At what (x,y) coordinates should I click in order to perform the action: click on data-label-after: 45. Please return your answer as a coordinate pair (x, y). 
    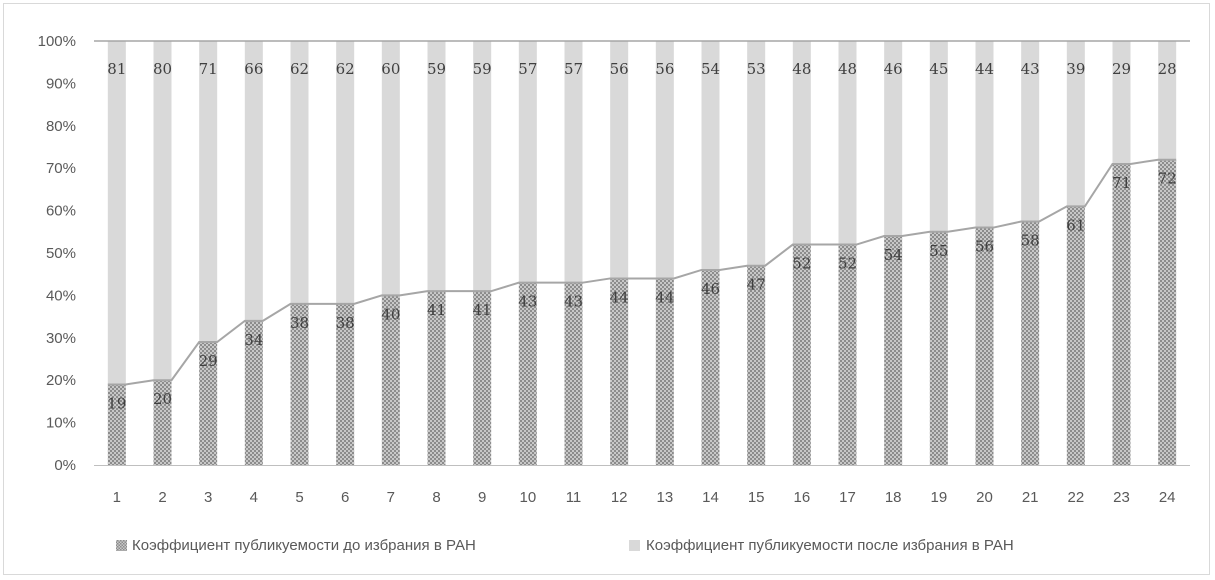
    Looking at the image, I should click on (938, 69).